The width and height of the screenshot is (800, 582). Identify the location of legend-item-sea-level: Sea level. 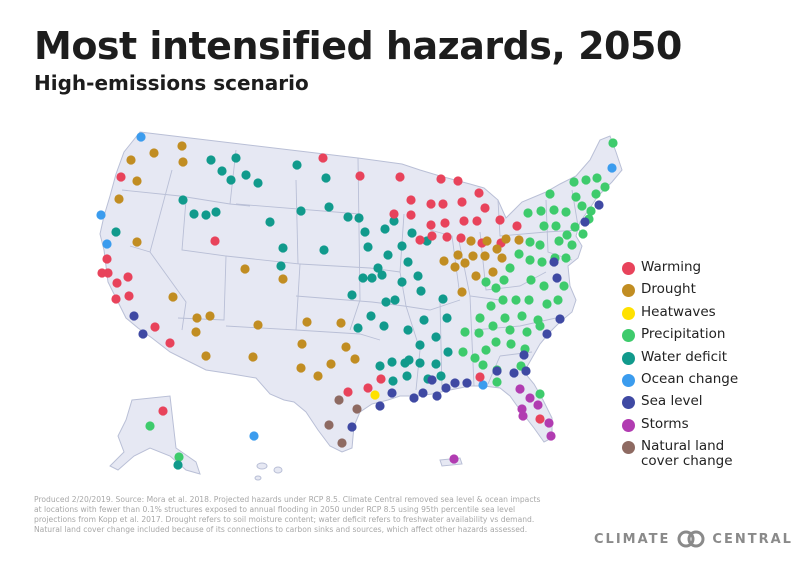
(686, 405).